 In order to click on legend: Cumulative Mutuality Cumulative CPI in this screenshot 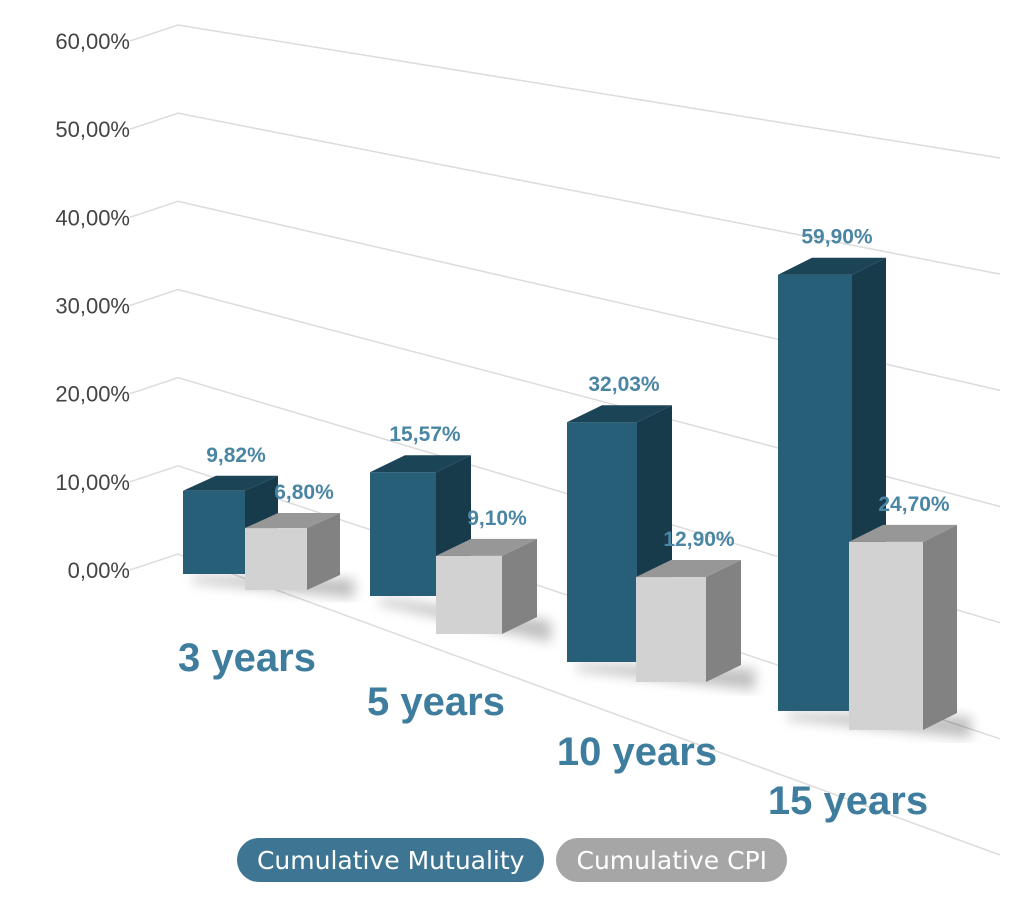, I will do `click(512, 860)`.